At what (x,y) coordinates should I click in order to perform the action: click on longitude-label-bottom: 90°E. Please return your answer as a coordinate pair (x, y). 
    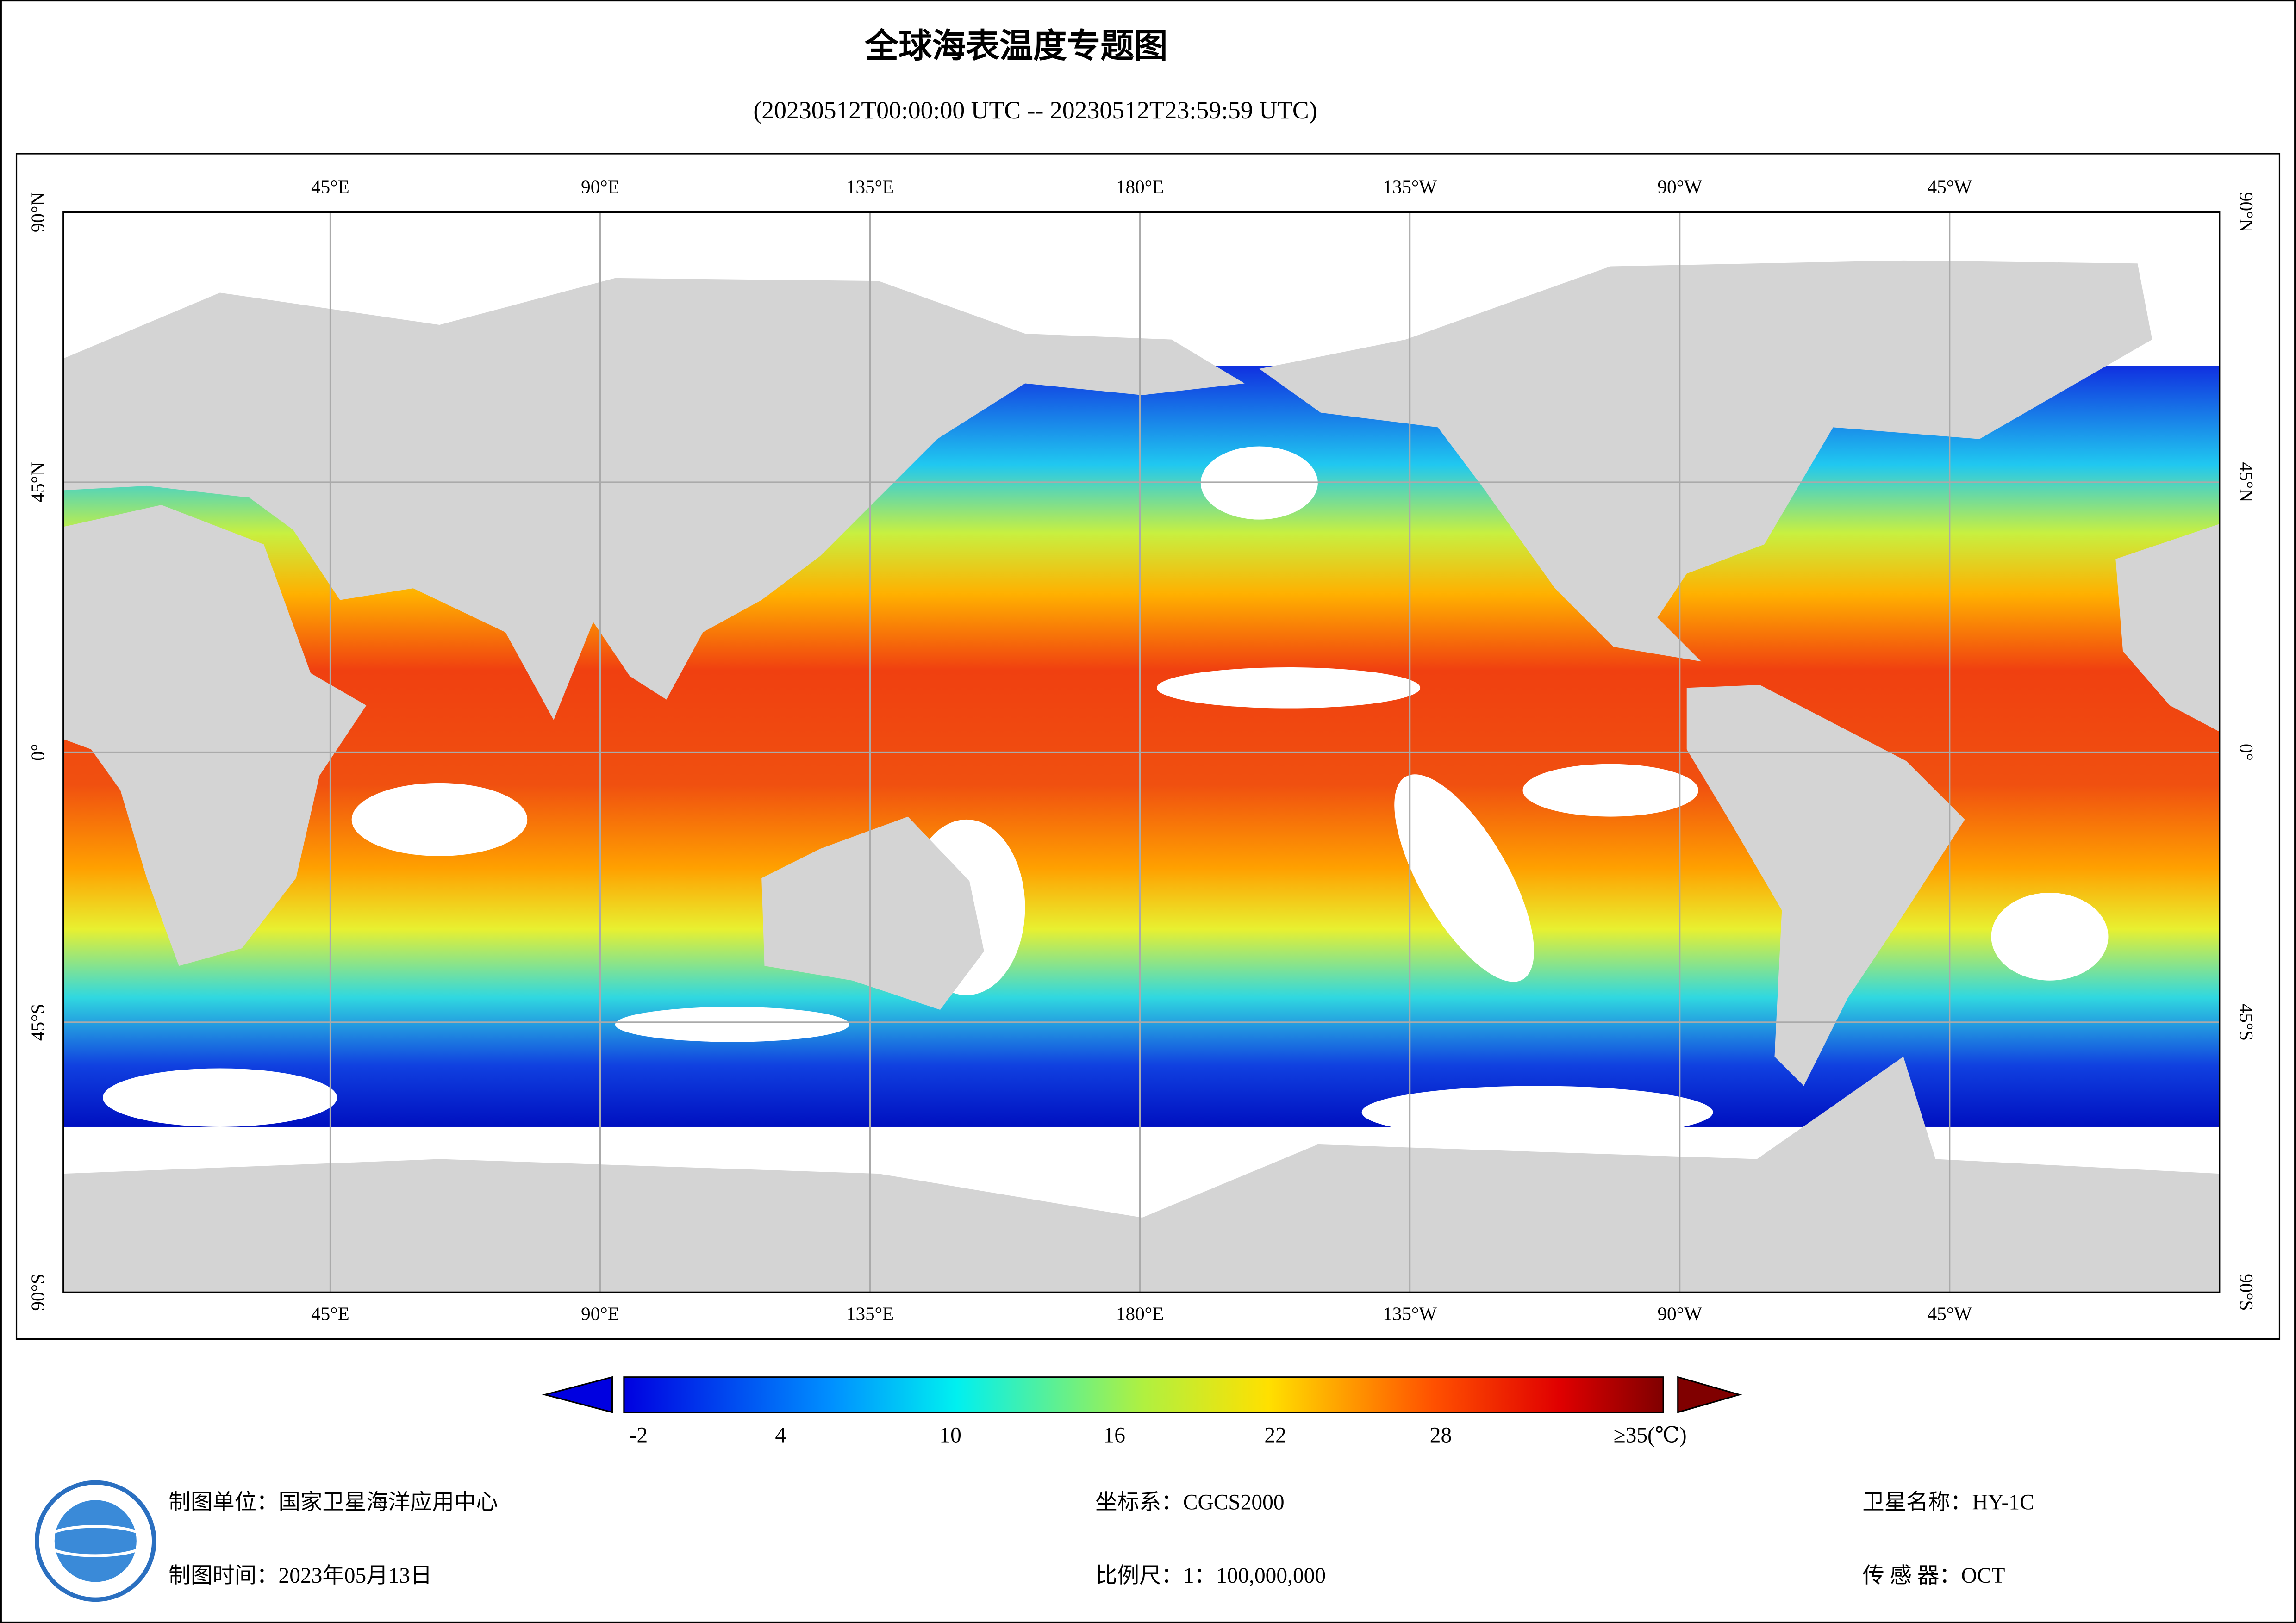
    Looking at the image, I should click on (600, 1313).